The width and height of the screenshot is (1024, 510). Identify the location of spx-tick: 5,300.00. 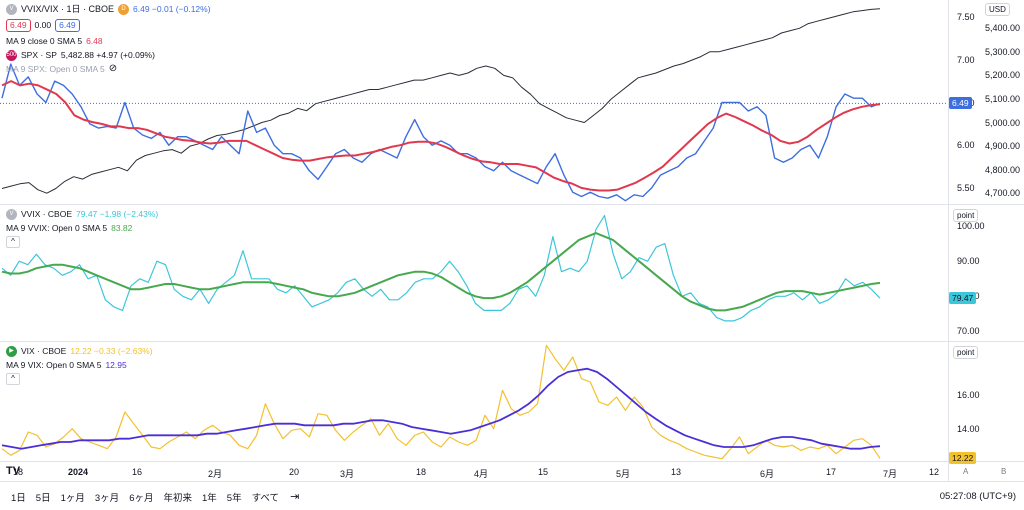
(1003, 51).